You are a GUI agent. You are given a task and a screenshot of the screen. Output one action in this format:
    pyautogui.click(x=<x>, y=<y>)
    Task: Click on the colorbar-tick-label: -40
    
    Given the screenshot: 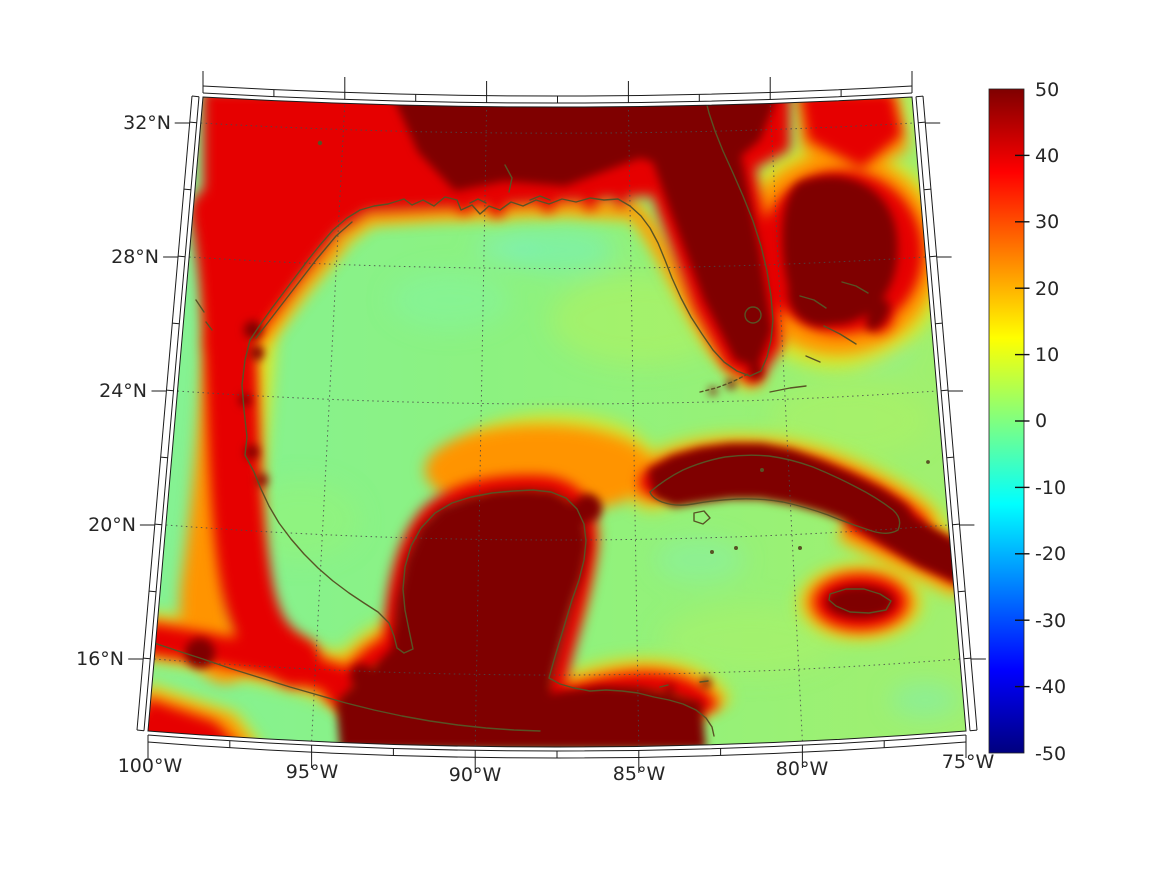 What is the action you would take?
    pyautogui.click(x=1050, y=687)
    